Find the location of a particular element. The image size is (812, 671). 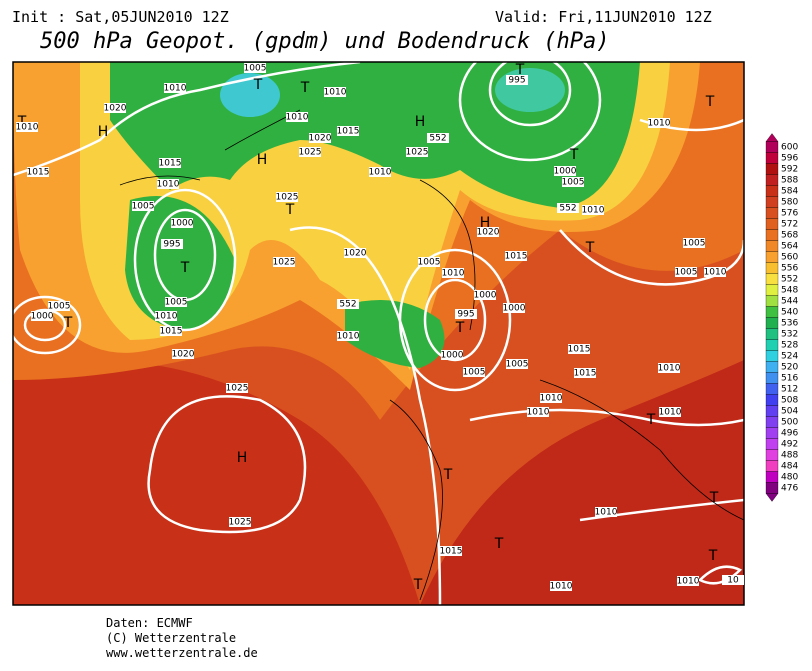

colorbar-label: 508 is located at coordinates (789, 401).